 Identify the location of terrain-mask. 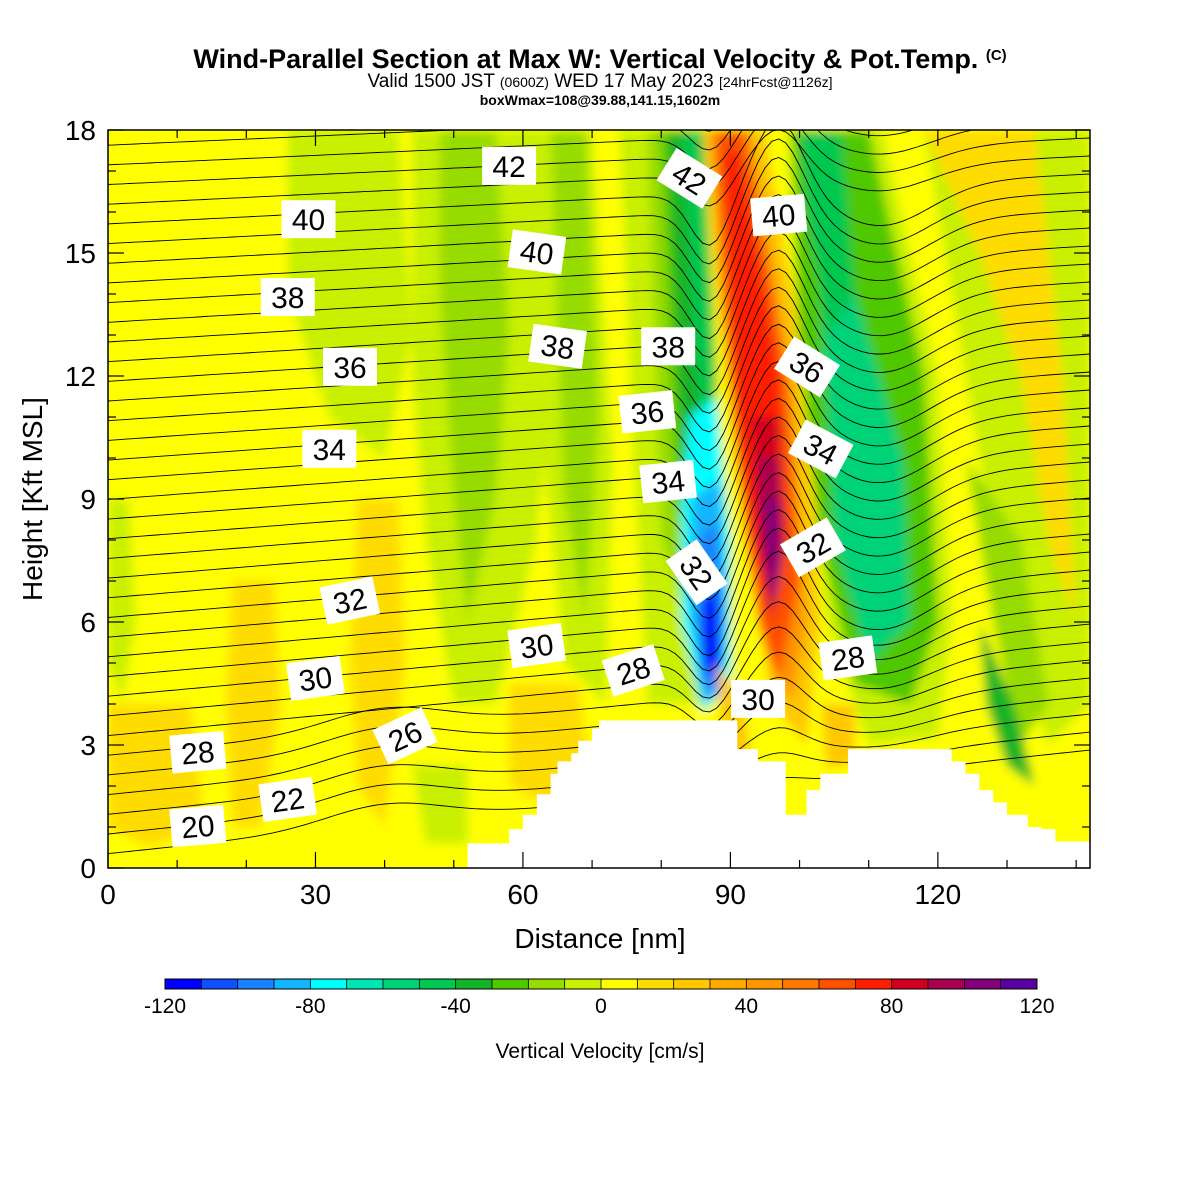
(779, 794).